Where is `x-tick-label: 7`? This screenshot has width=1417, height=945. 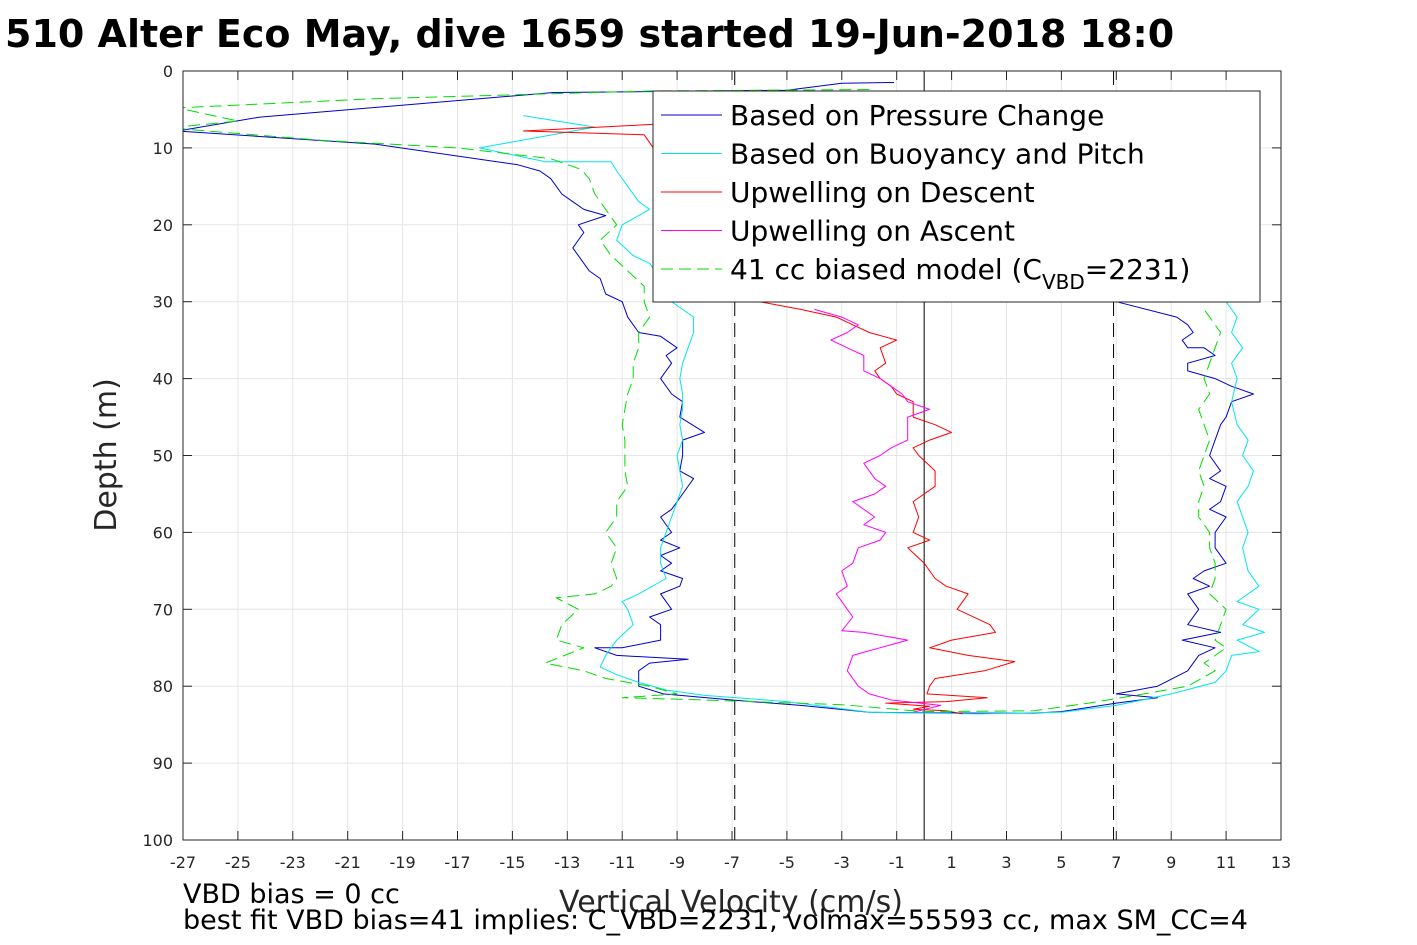
x-tick-label: 7 is located at coordinates (1116, 862).